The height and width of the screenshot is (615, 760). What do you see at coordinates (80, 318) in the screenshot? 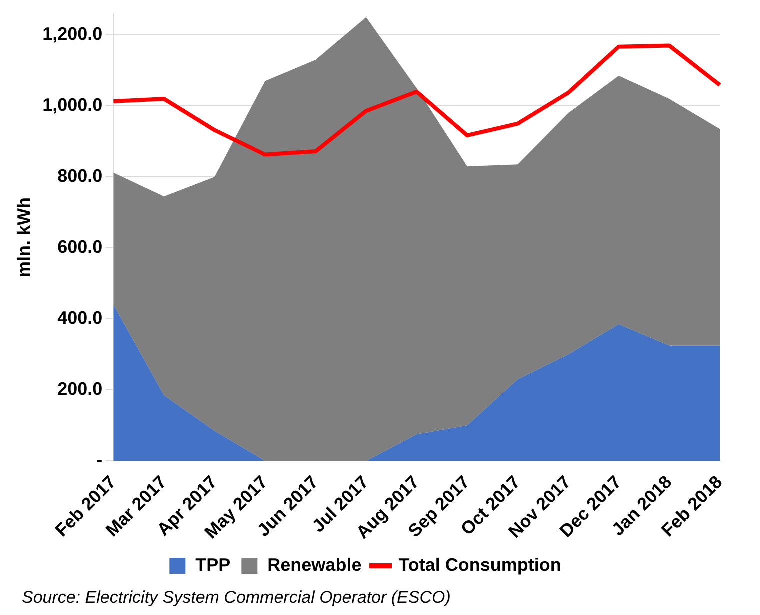
I see `y-tick-label: 400.0` at bounding box center [80, 318].